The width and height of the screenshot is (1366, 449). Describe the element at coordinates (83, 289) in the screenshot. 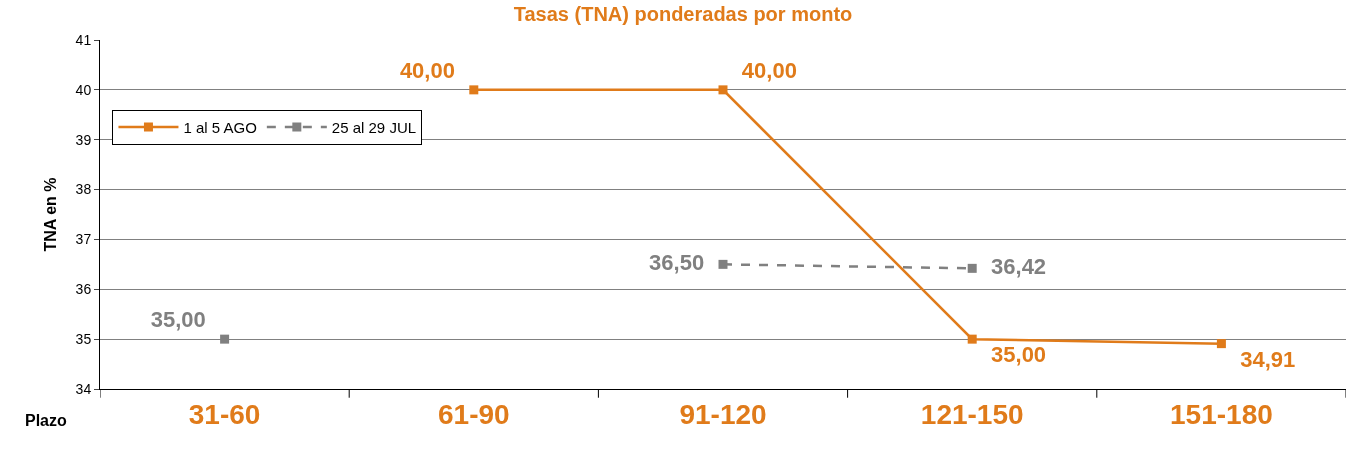

I see `y-tick-label: 36` at that location.